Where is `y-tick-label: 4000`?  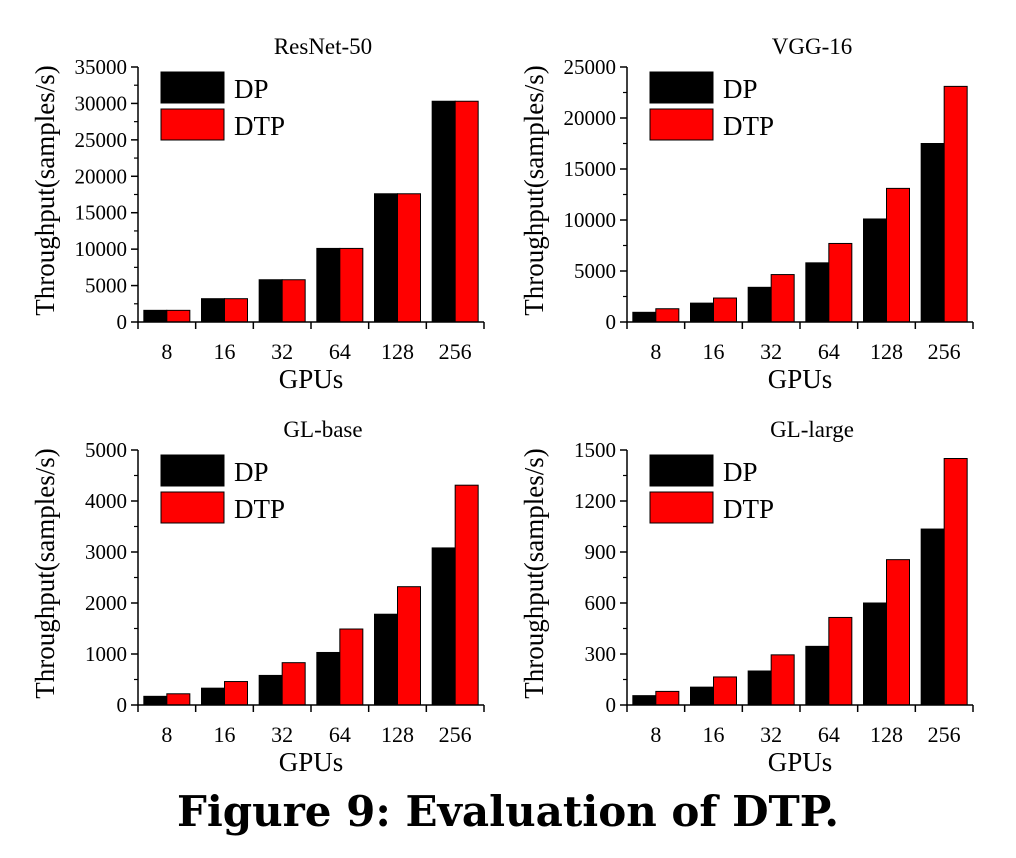
y-tick-label: 4000 is located at coordinates (106, 501).